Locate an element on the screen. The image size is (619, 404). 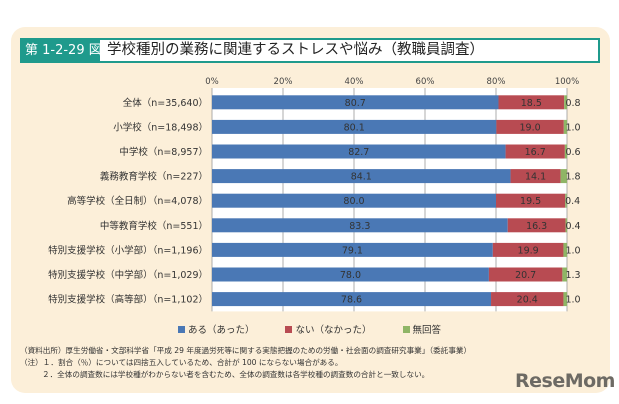
legend-swatch-mukaito is located at coordinates (406, 329).